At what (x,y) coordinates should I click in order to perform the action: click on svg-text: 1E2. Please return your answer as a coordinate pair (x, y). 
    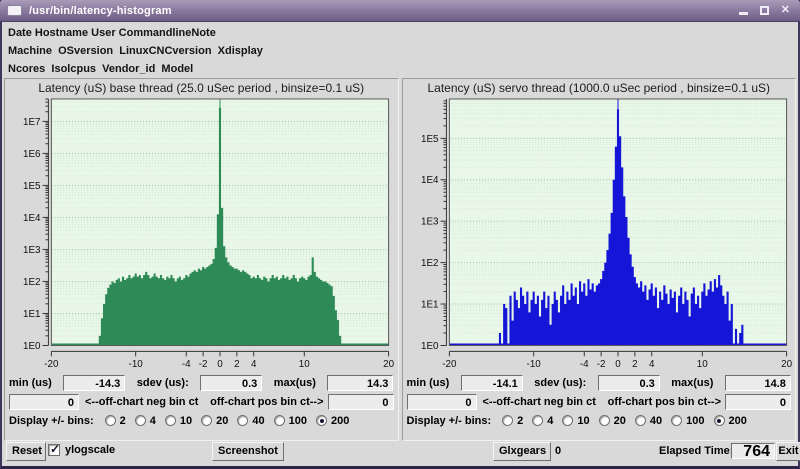
    Looking at the image, I should click on (32, 282).